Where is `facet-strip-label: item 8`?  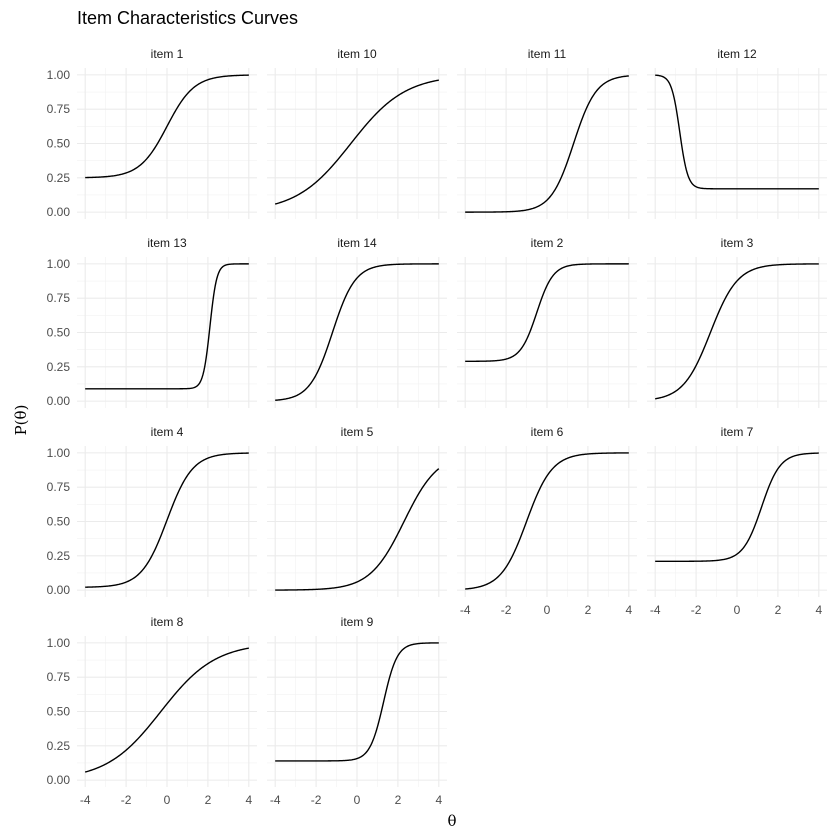
facet-strip-label: item 8 is located at coordinates (167, 622).